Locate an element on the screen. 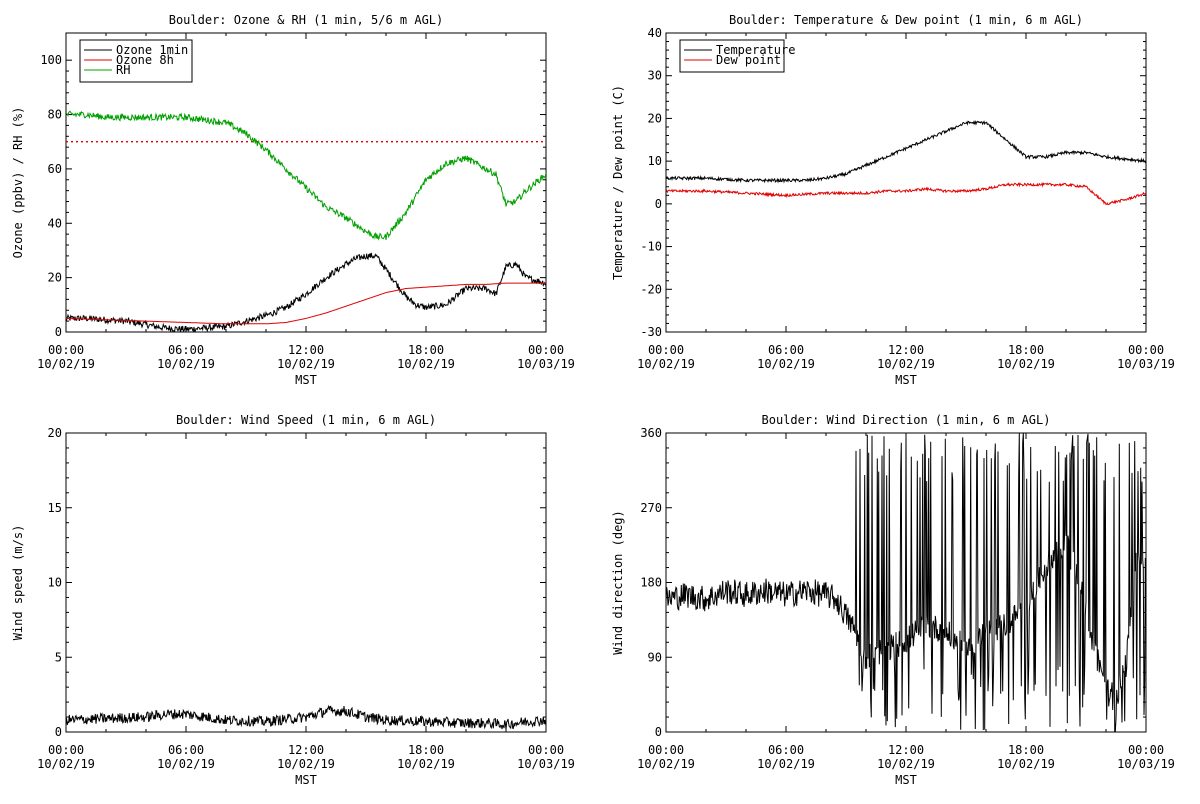 The width and height of the screenshot is (1200, 804). legend-entry: Dew point is located at coordinates (748, 60).